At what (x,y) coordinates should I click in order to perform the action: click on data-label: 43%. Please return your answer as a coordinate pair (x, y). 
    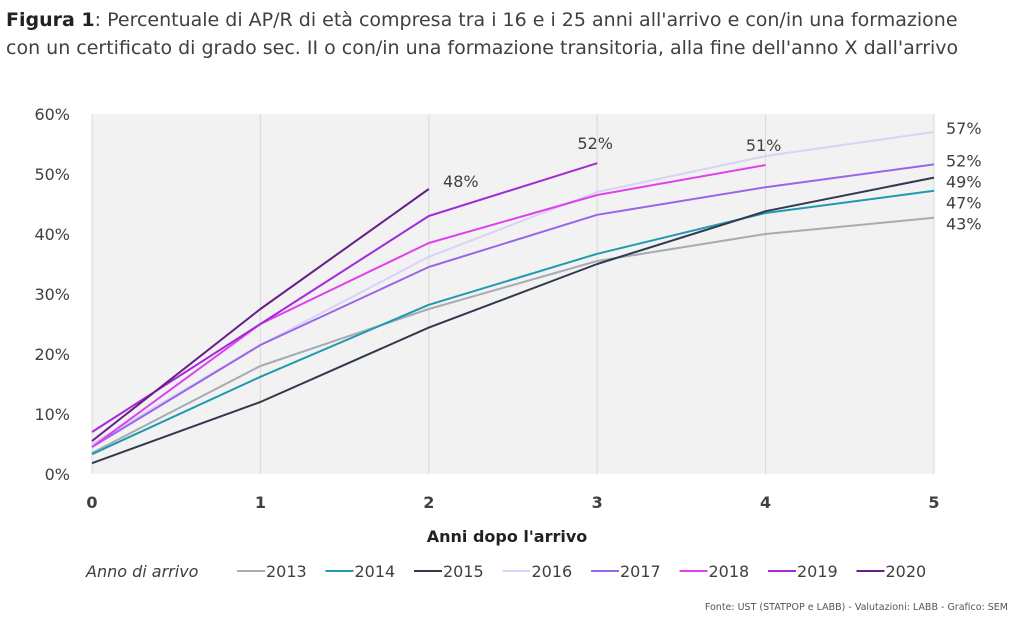
    Looking at the image, I should click on (964, 223).